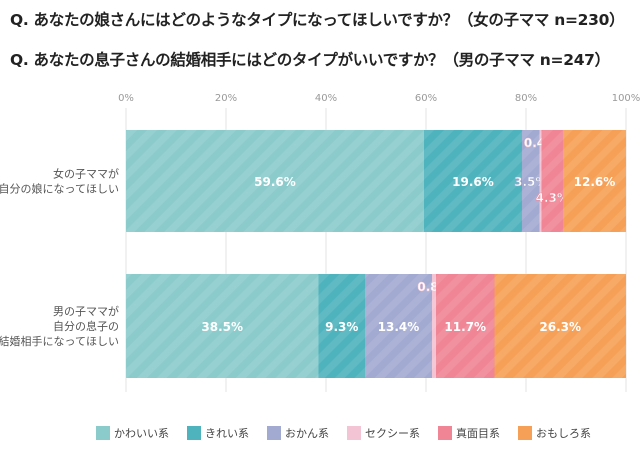 The image size is (640, 461). Describe the element at coordinates (226, 98) in the screenshot. I see `x-tick-label: 20%` at that location.